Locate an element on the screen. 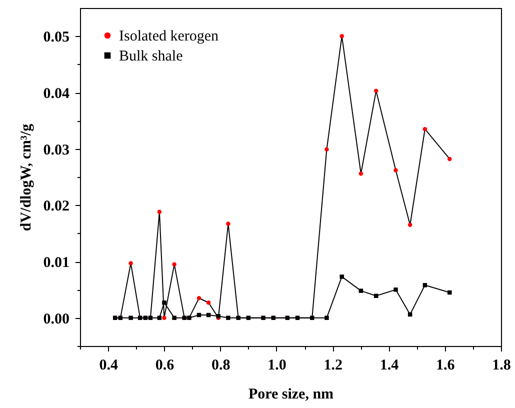  x-tick-label: 0.4 is located at coordinates (108, 366).